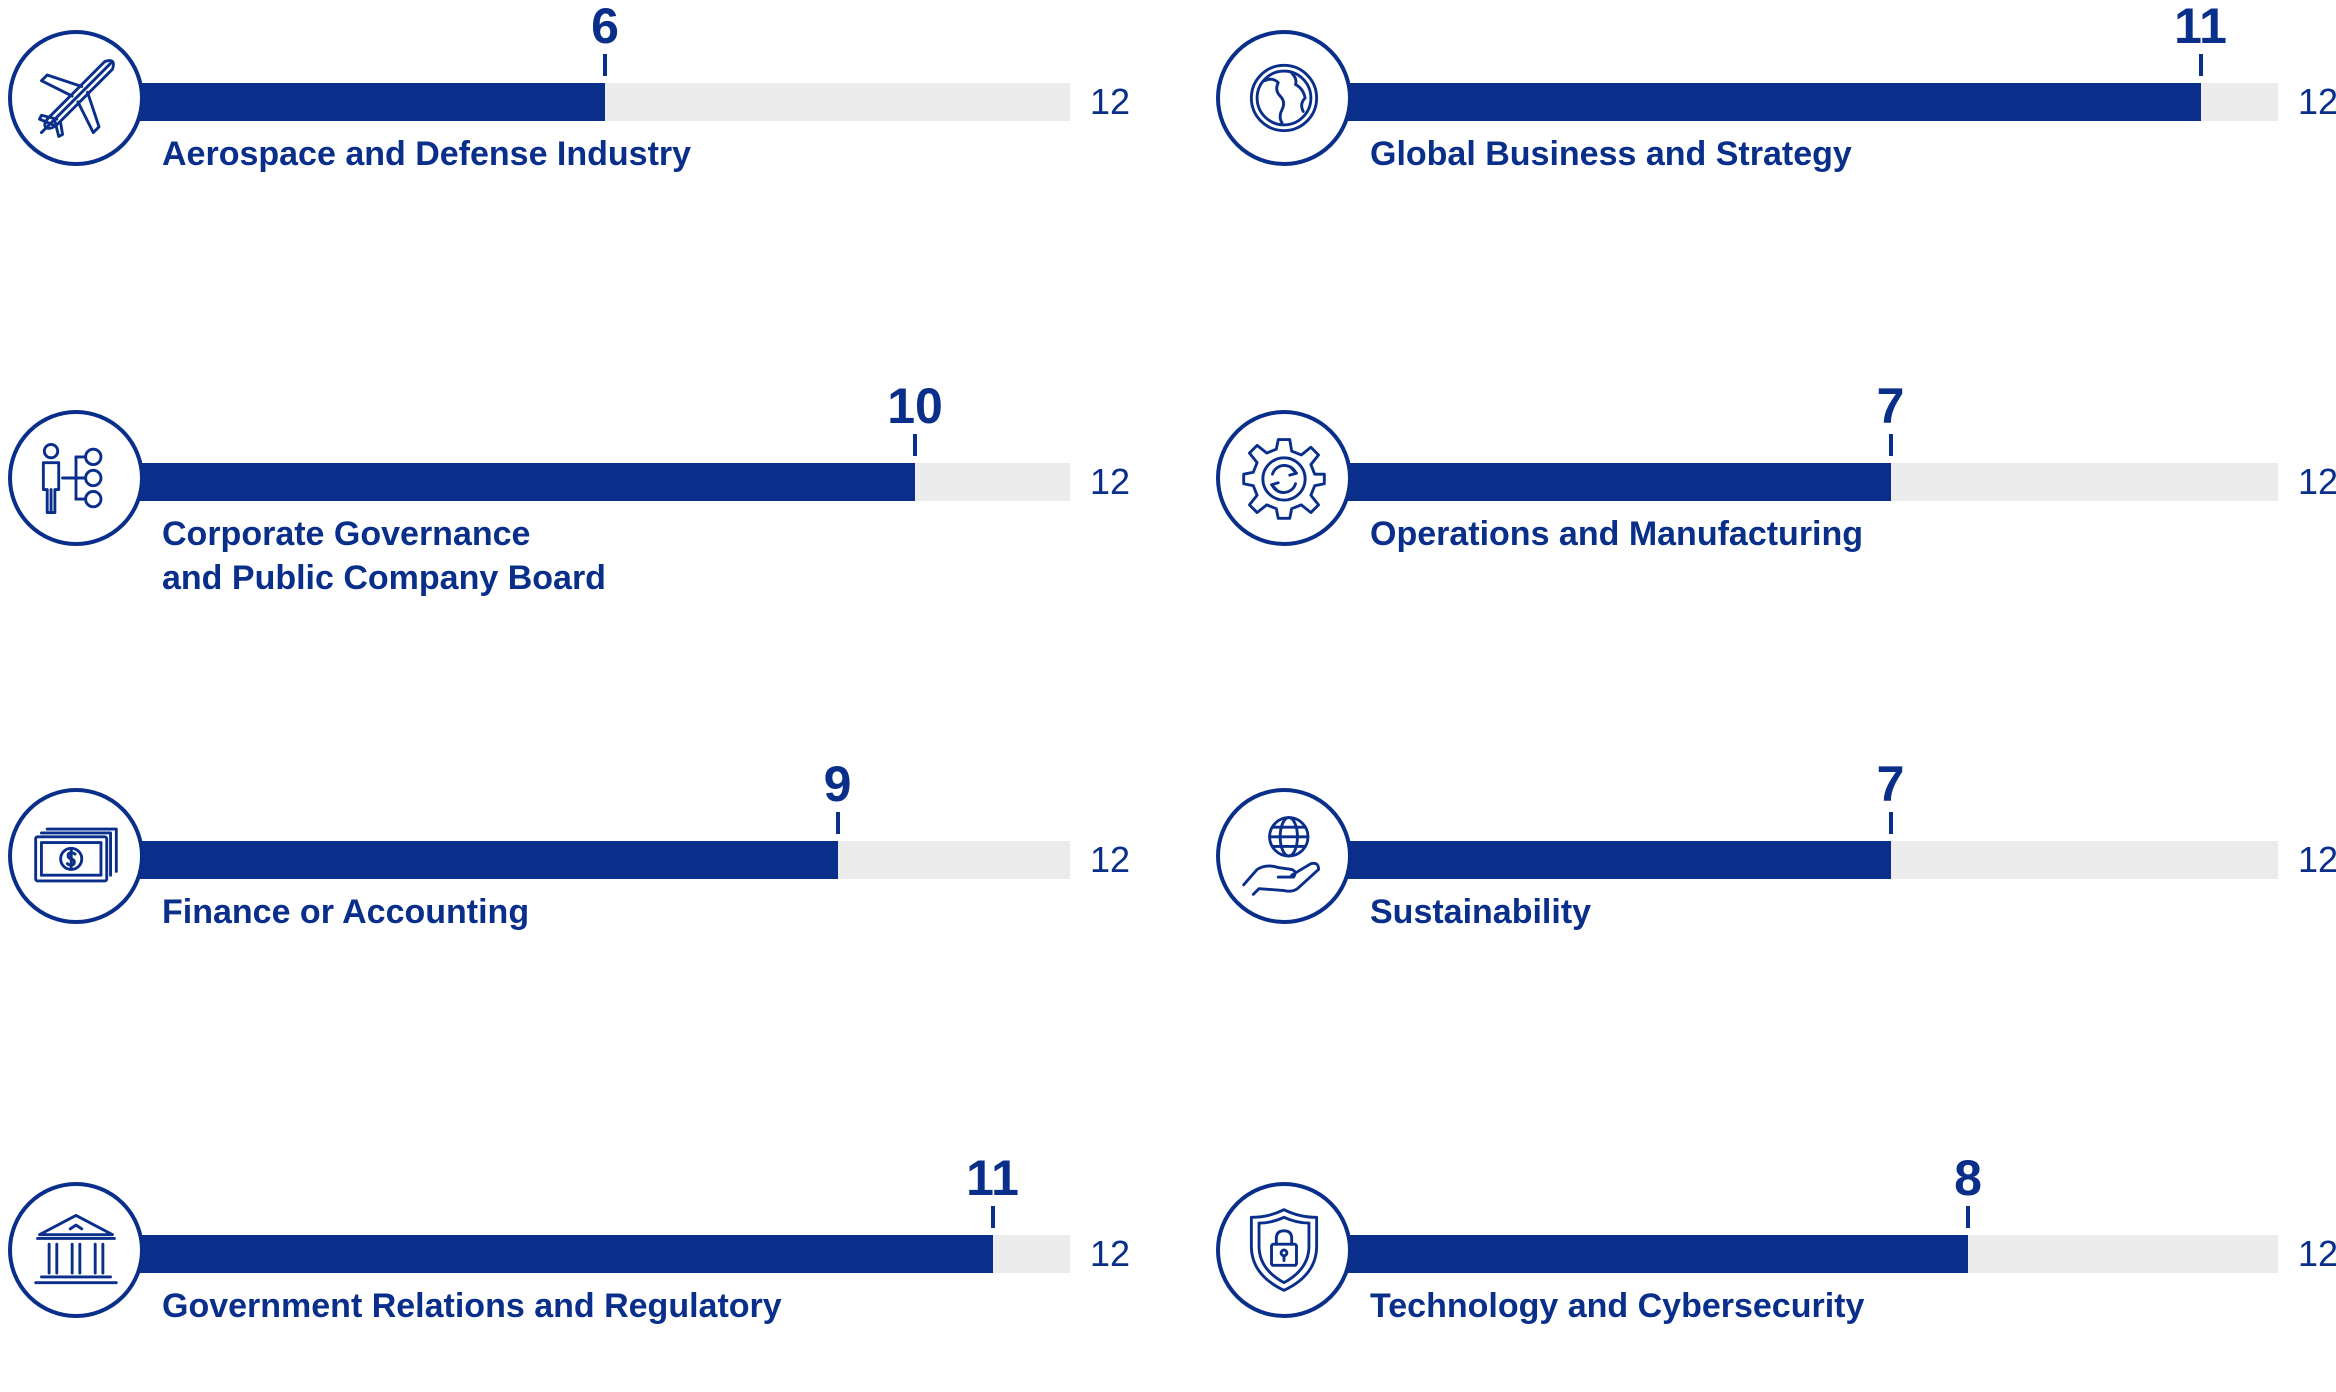 The image size is (2336, 1392). I want to click on category-label: Sustainability, so click(1480, 912).